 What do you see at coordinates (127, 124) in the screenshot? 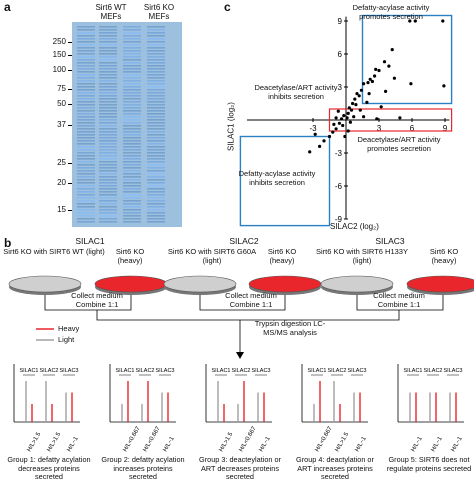
I see `gel-background` at bounding box center [127, 124].